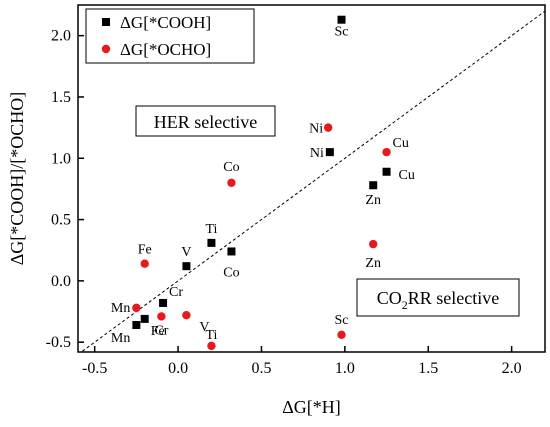 The height and width of the screenshot is (427, 550). I want to click on ocho-point-label: Cr, so click(161, 330).